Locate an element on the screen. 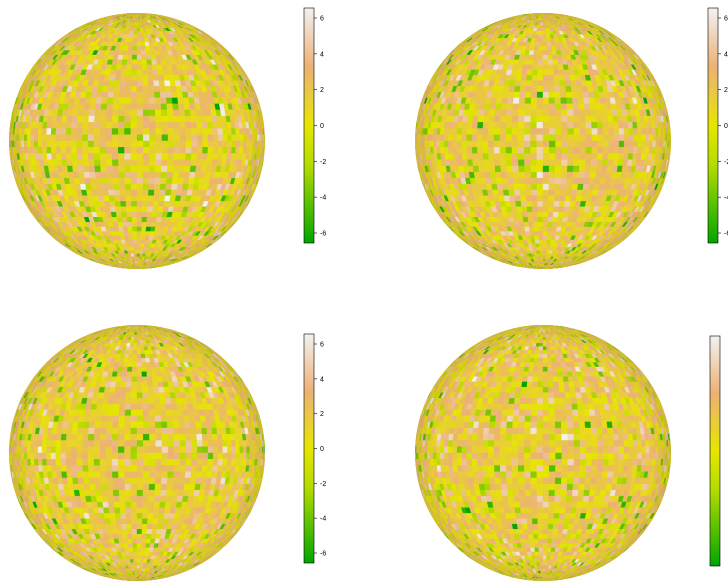  colorbar-3: 6 4 2 0 -2 -4 -6 is located at coordinates (314, 448).